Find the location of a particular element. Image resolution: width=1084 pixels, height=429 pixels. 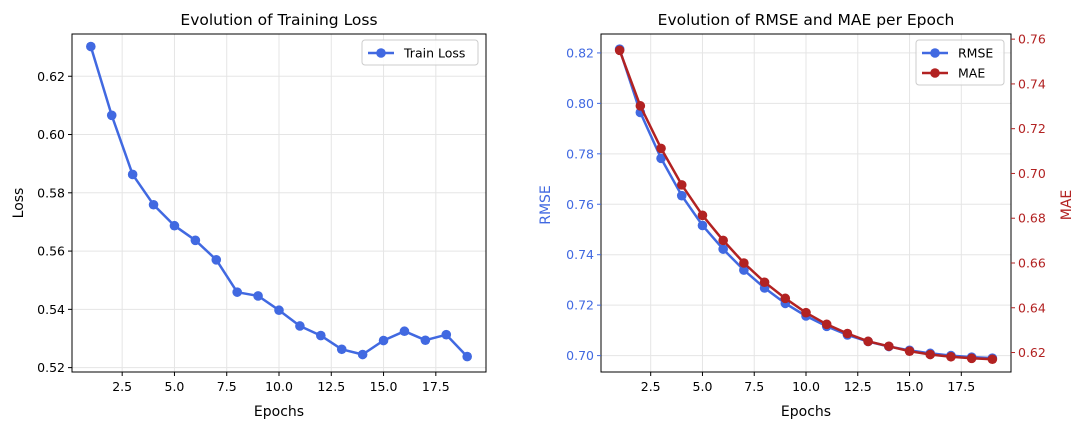

y-tick-label: 0.52 is located at coordinates (51, 367).